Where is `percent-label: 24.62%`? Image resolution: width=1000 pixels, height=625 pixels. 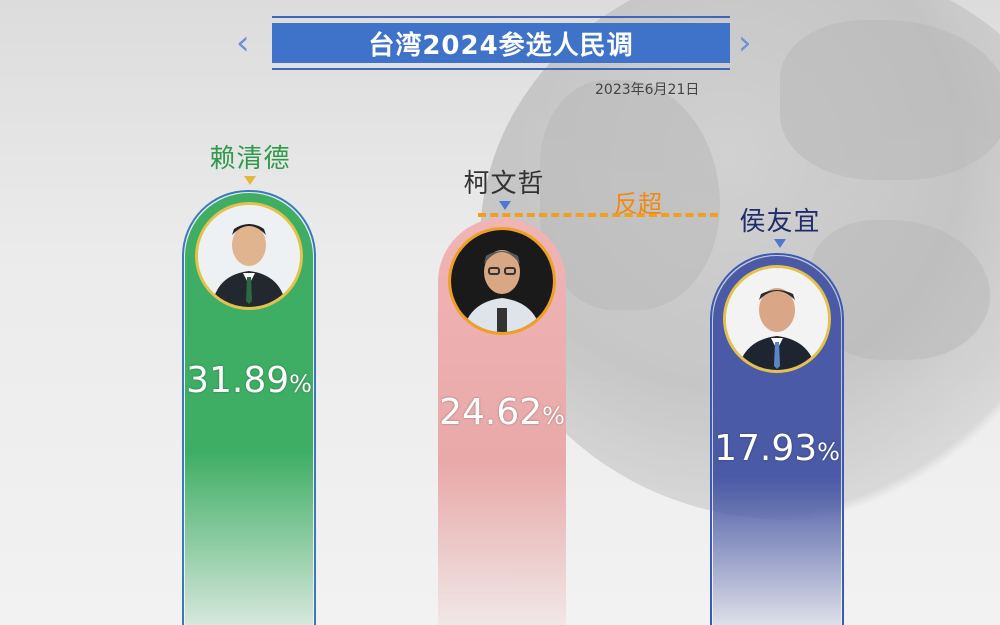
percent-label: 24.62% is located at coordinates (502, 412).